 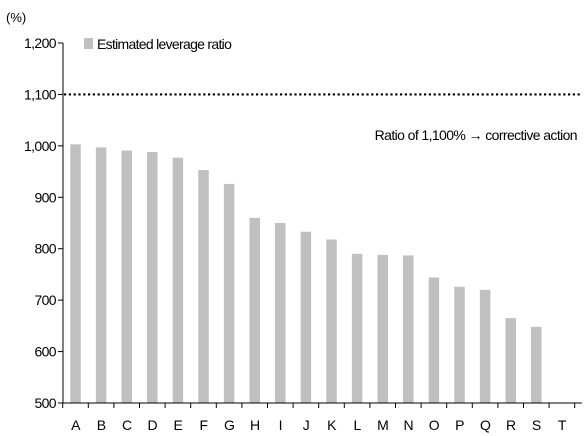 I want to click on x-tick-label: A, so click(x=76, y=425).